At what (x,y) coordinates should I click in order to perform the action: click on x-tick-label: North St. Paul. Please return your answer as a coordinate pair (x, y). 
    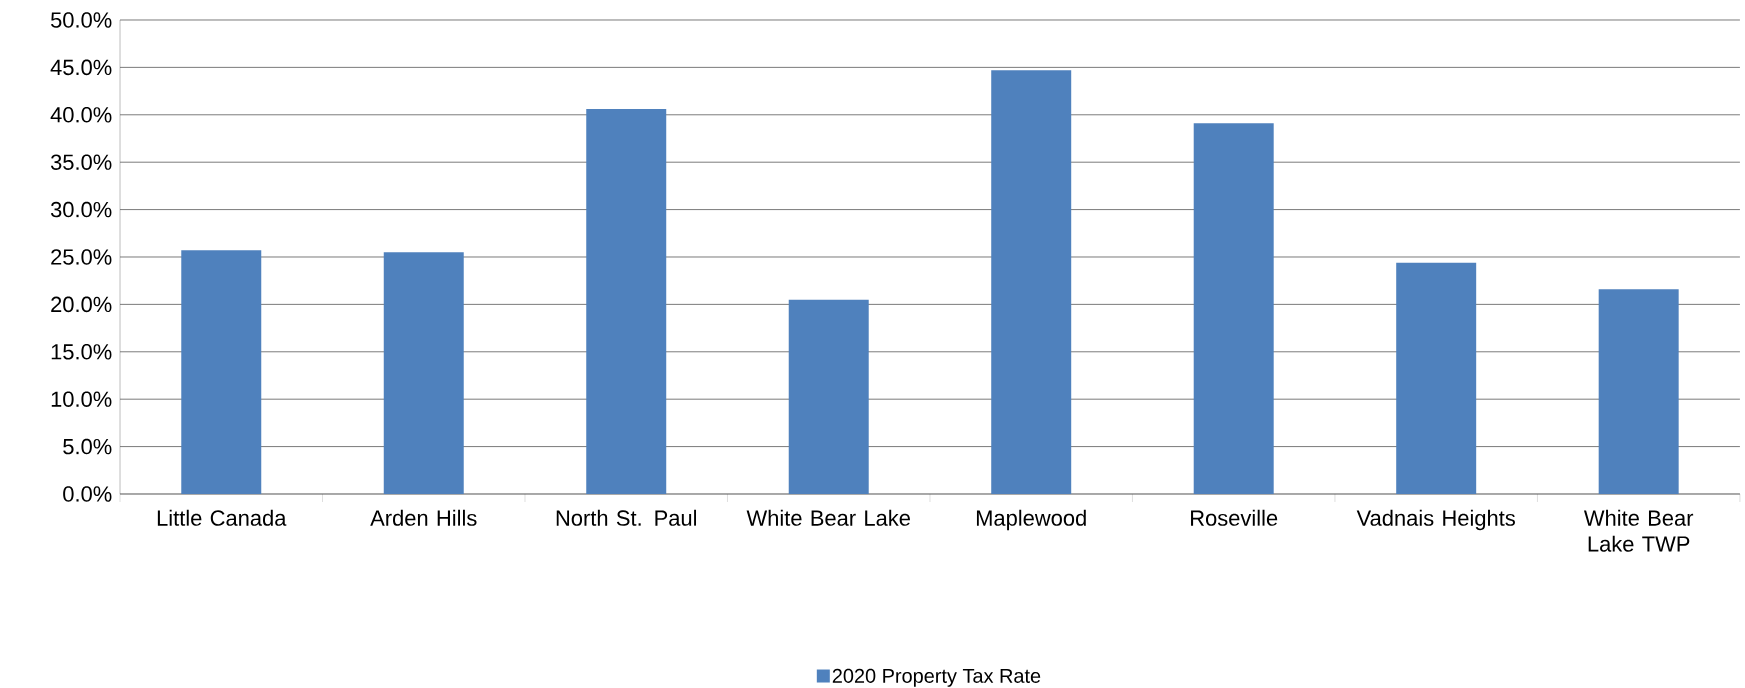
    Looking at the image, I should click on (626, 517).